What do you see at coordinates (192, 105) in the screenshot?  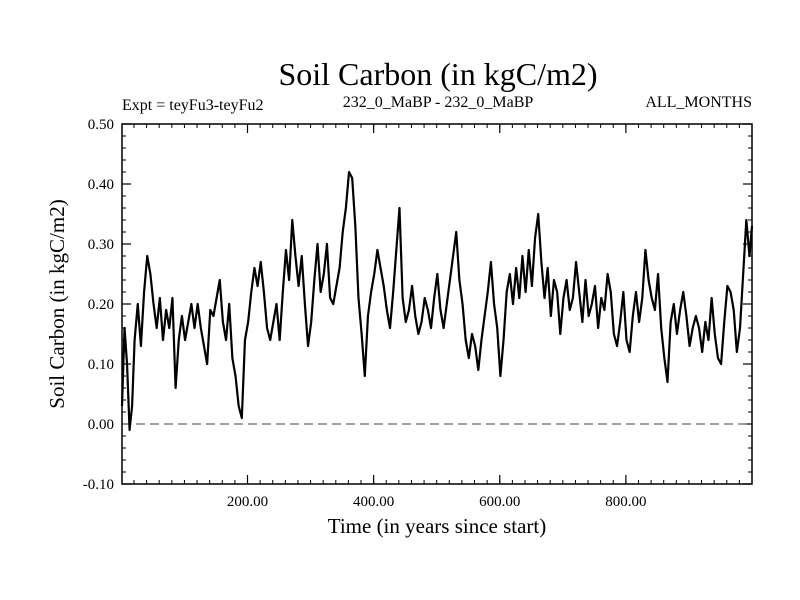 I see `experiment-label: Expt = teyFu3-teyFu2` at bounding box center [192, 105].